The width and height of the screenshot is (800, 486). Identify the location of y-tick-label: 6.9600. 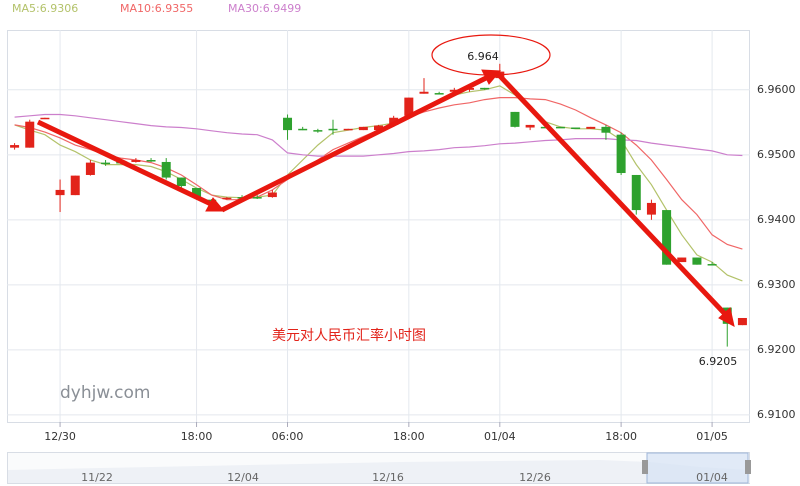
(776, 89).